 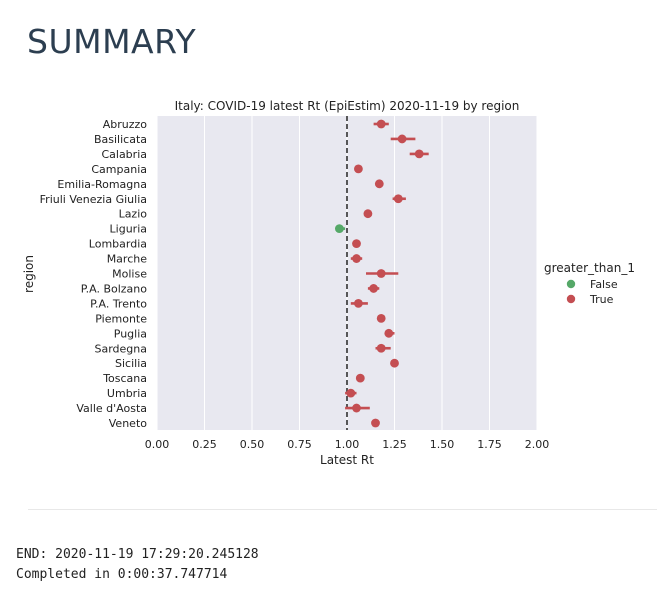 I want to click on x-tick-label: 1.00, so click(x=347, y=444).